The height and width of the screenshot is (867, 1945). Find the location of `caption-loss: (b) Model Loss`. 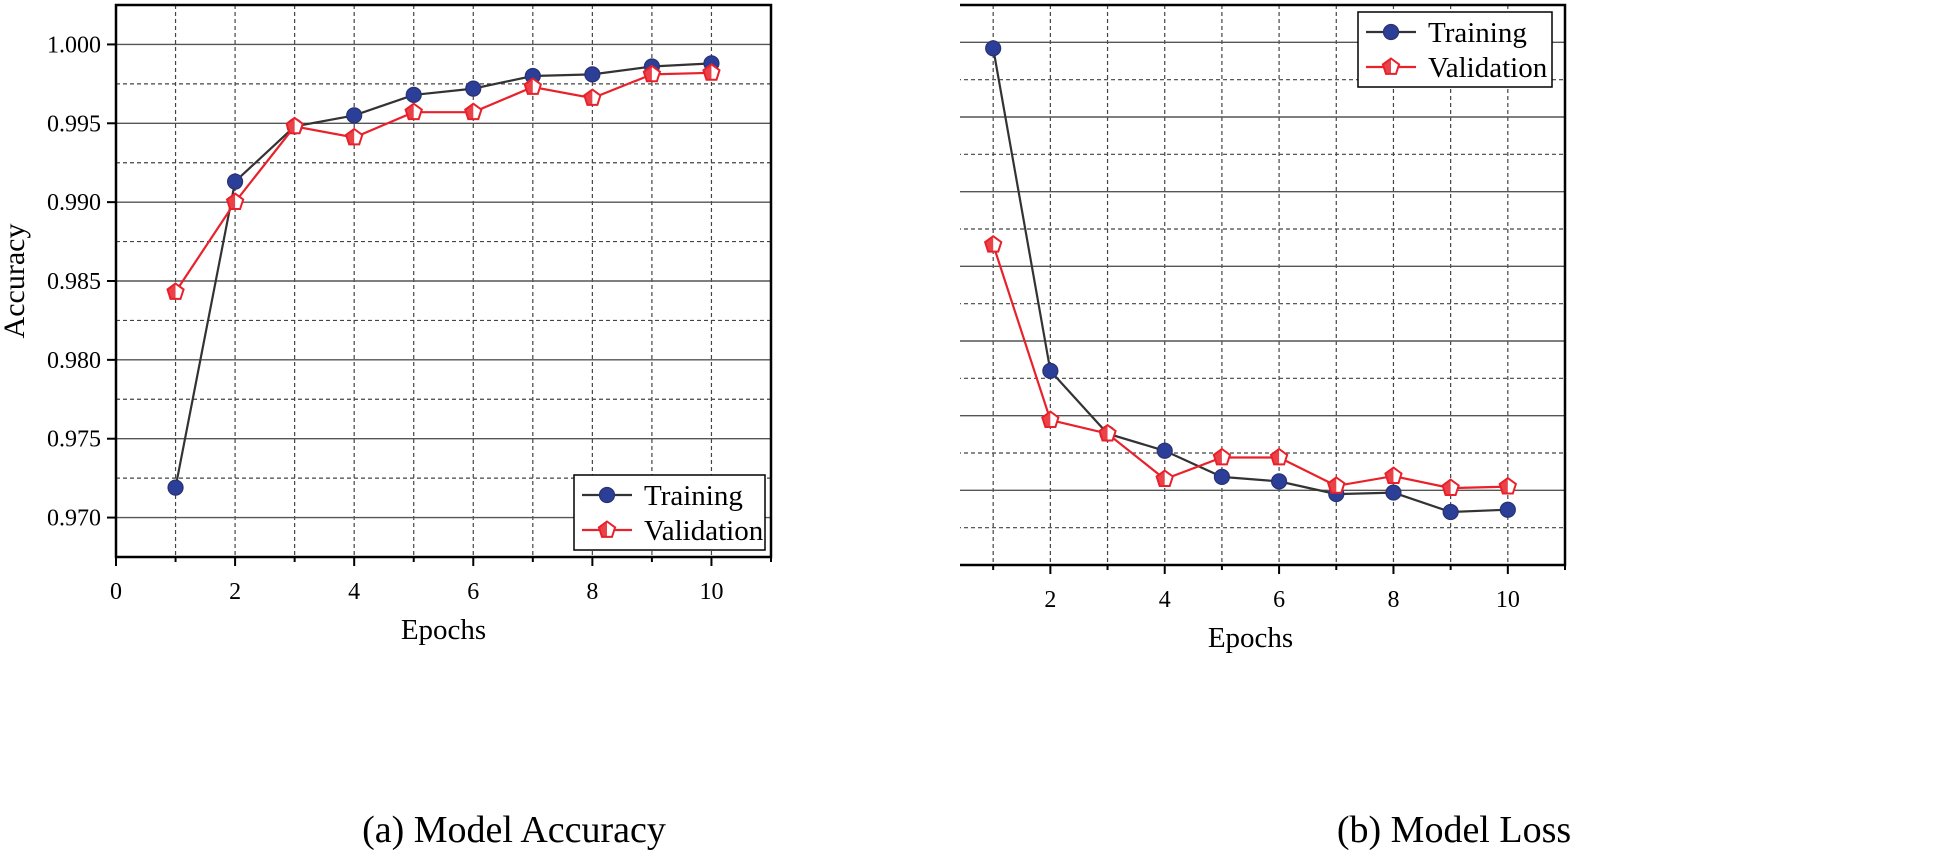

caption-loss: (b) Model Loss is located at coordinates (1454, 830).